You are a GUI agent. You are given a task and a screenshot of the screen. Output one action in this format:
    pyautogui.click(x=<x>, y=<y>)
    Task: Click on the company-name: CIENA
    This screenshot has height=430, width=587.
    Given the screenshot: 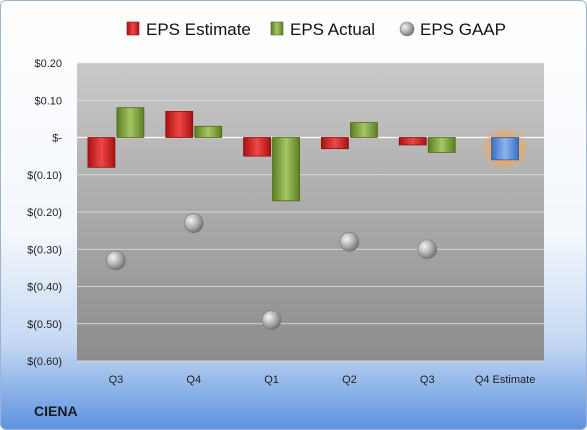 What is the action you would take?
    pyautogui.click(x=56, y=411)
    